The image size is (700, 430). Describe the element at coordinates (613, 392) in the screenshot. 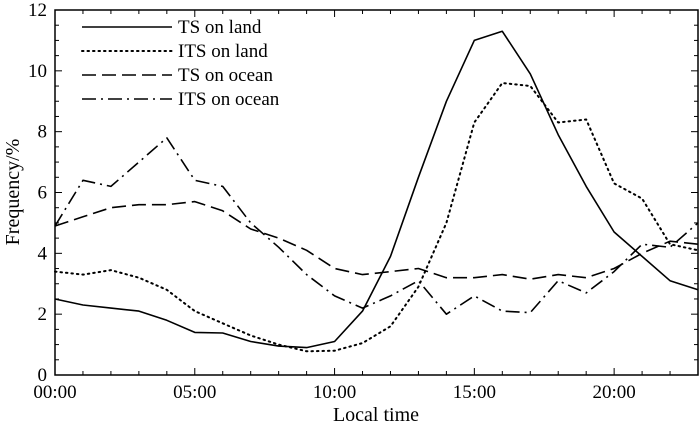

I see `x-tick-label: 20:00` at that location.